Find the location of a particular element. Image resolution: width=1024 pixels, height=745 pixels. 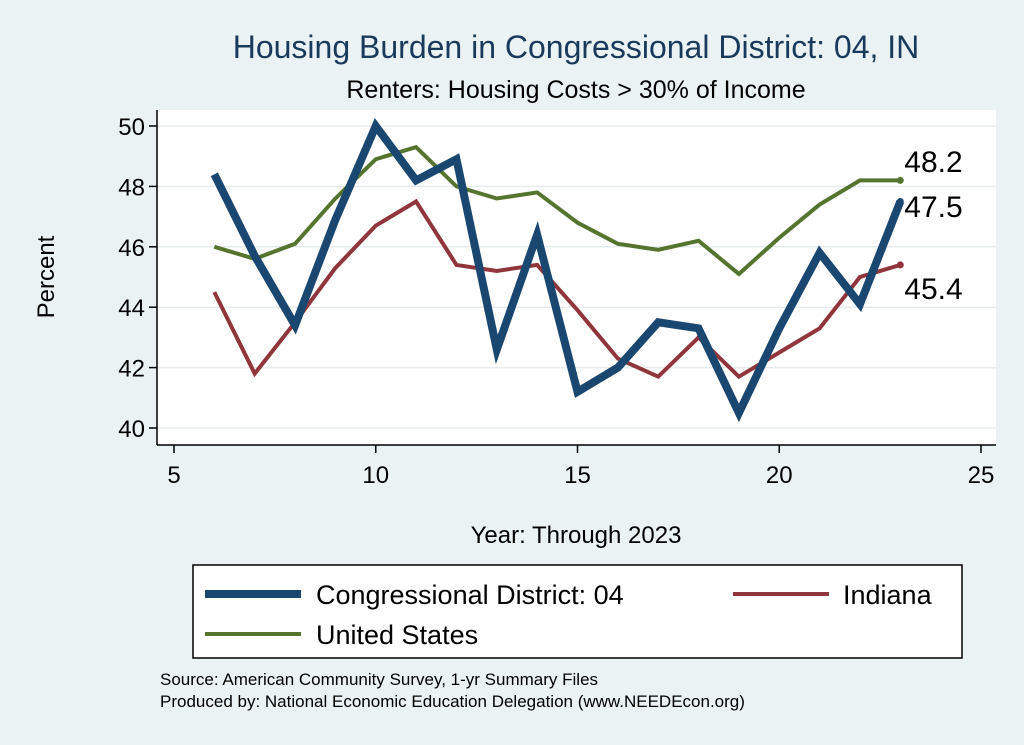

y-tick-label: 40 is located at coordinates (131, 429).